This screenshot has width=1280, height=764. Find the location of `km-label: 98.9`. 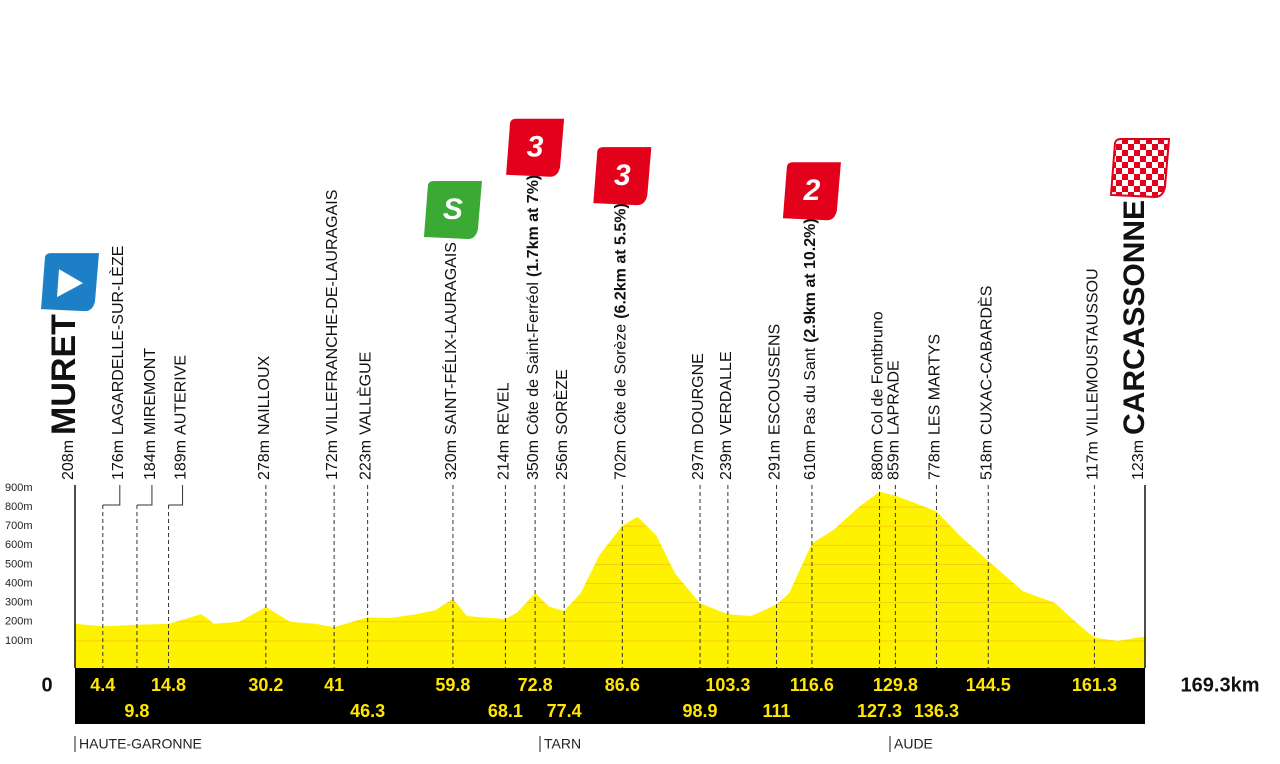

km-label: 98.9 is located at coordinates (700, 711).